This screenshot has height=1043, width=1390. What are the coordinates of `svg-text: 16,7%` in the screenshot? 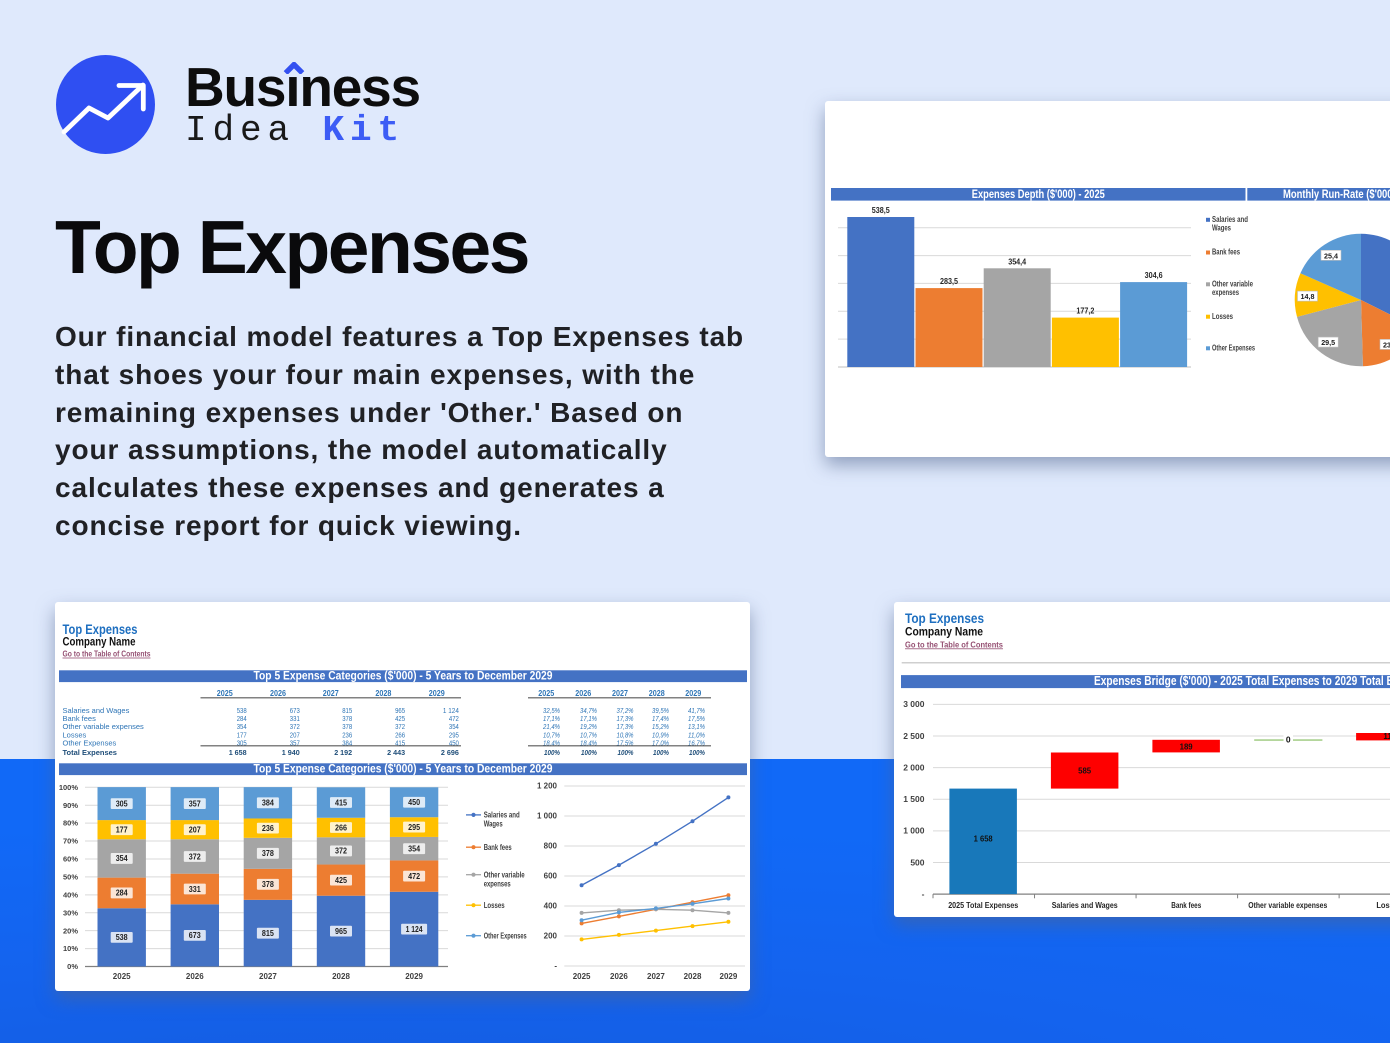 It's located at (696, 742).